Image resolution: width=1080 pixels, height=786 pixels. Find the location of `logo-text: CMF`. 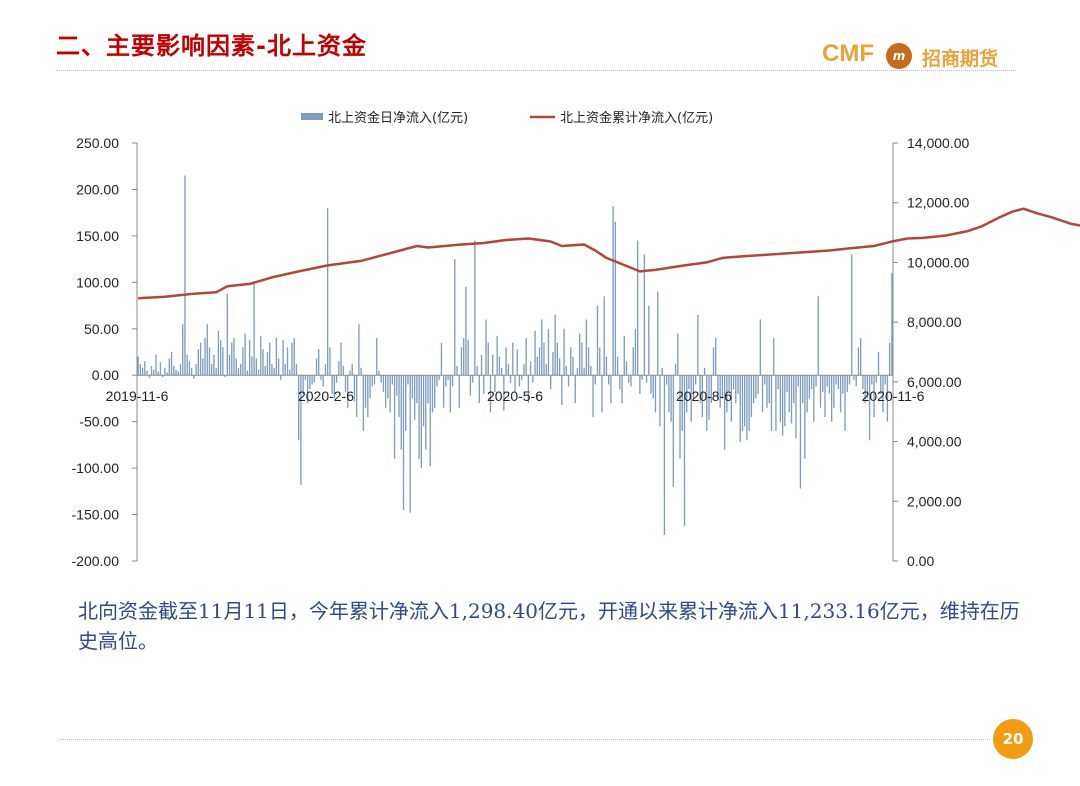

logo-text: CMF is located at coordinates (848, 53).